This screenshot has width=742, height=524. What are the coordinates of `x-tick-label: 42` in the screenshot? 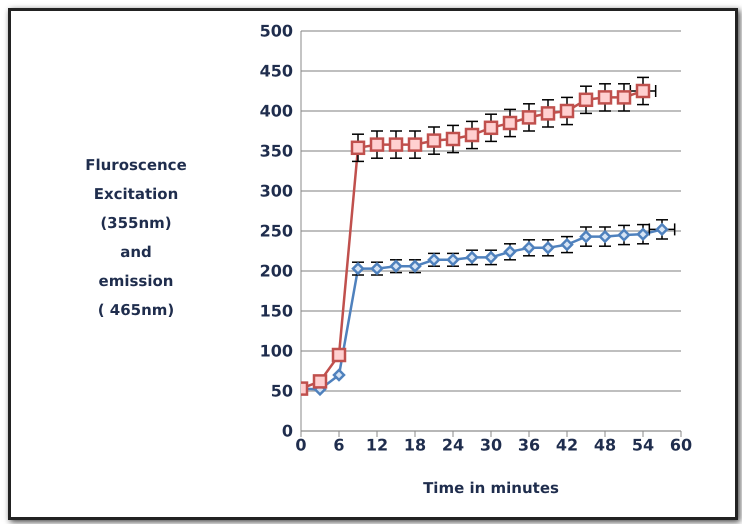 It's located at (567, 444).